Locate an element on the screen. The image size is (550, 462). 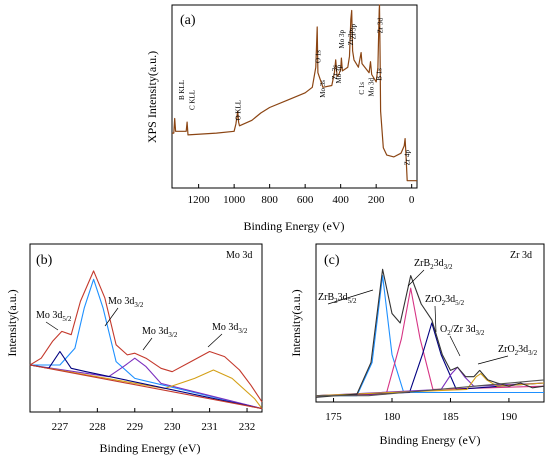
panel-c-series is located at coordinates (430, 333).